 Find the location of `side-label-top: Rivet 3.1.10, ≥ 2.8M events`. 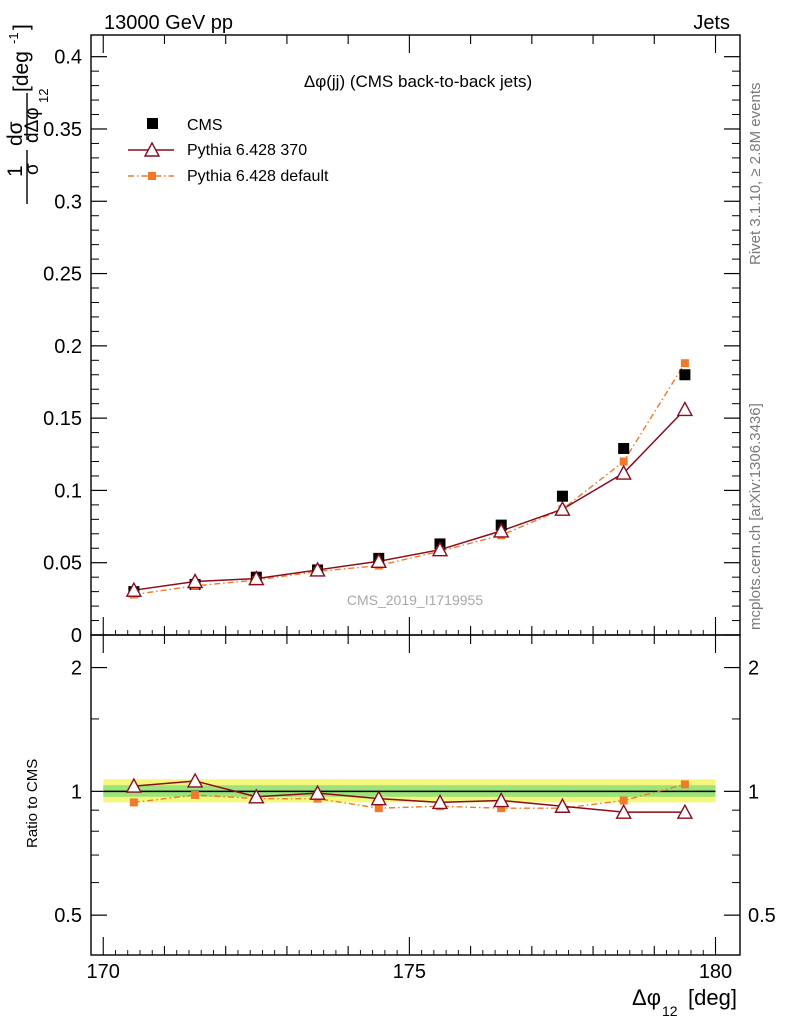

side-label-top: Rivet 3.1.10, ≥ 2.8M events is located at coordinates (755, 174).